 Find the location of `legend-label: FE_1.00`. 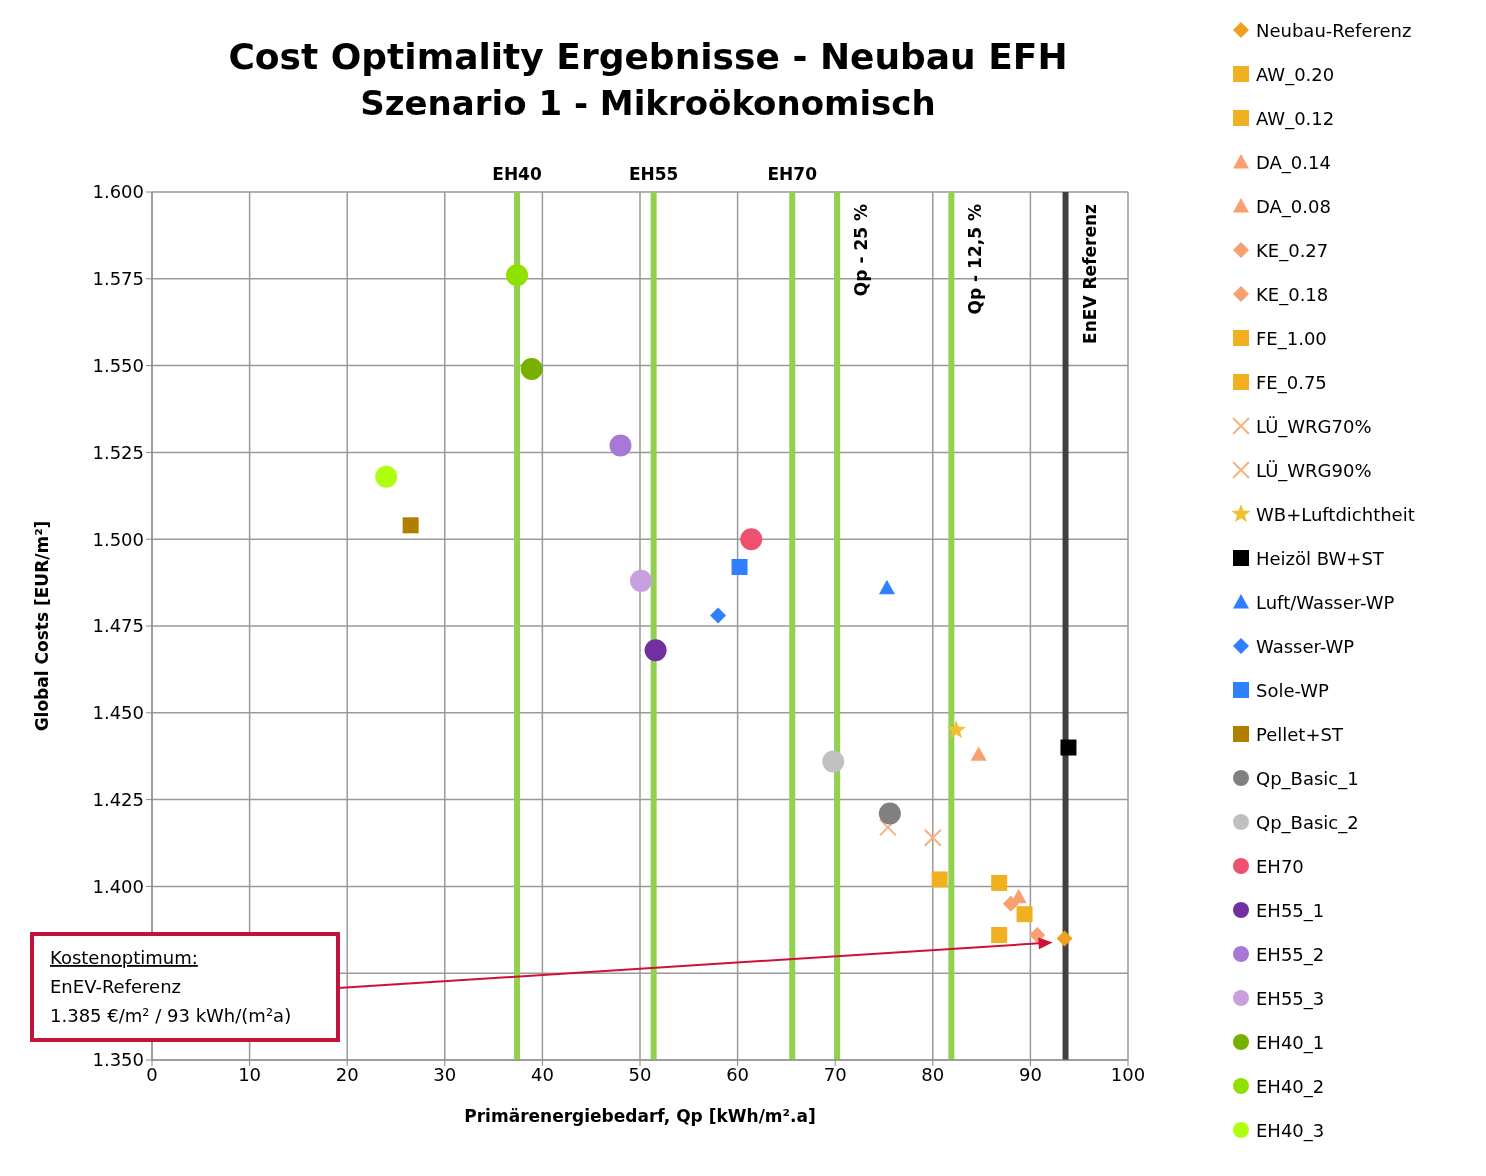

legend-label: FE_1.00 is located at coordinates (1291, 338).